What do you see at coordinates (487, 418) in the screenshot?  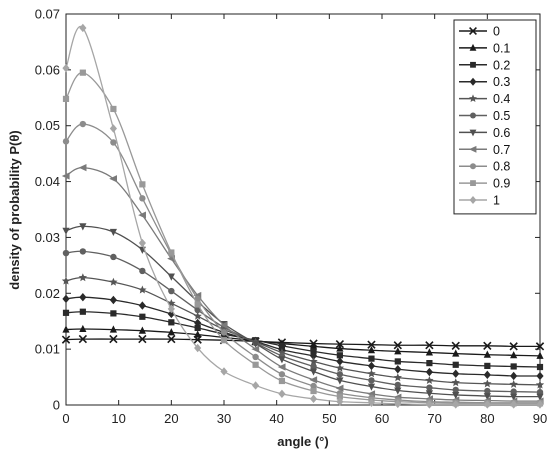 I see `x-tick-label: 80` at bounding box center [487, 418].